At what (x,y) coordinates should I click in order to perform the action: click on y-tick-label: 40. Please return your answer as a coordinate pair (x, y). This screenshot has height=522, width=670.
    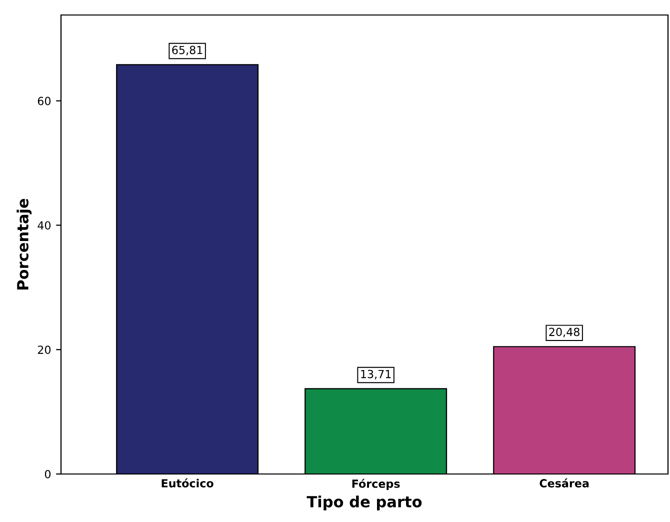
    Looking at the image, I should click on (44, 225).